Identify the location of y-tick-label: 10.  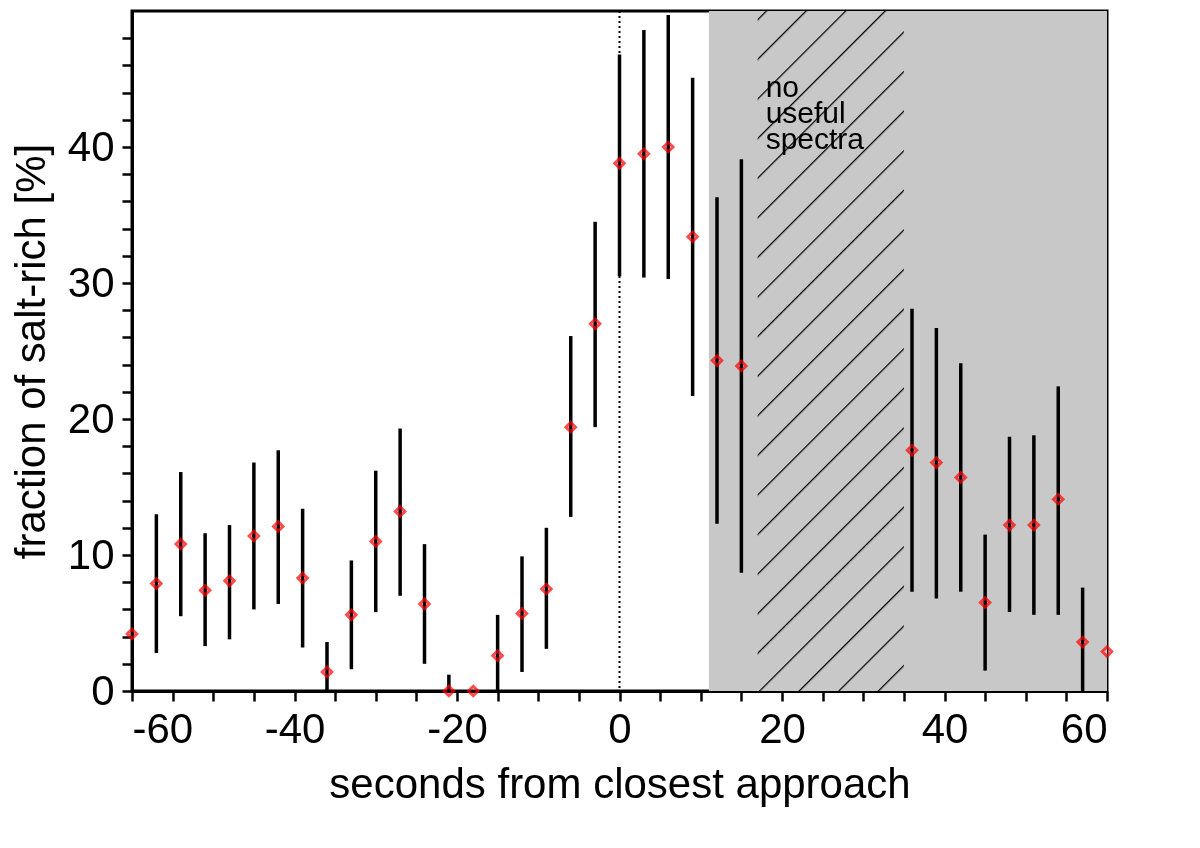
(91, 554).